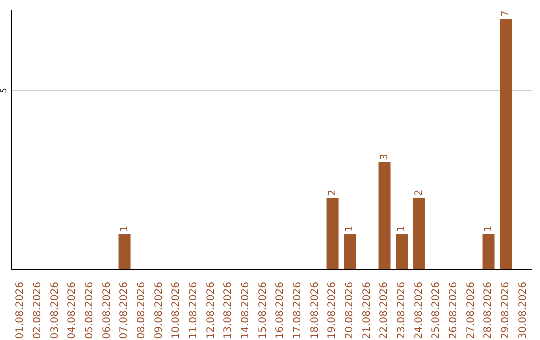 This screenshot has width=540, height=340. I want to click on x-tick-label: 03.08.2026, so click(55, 311).